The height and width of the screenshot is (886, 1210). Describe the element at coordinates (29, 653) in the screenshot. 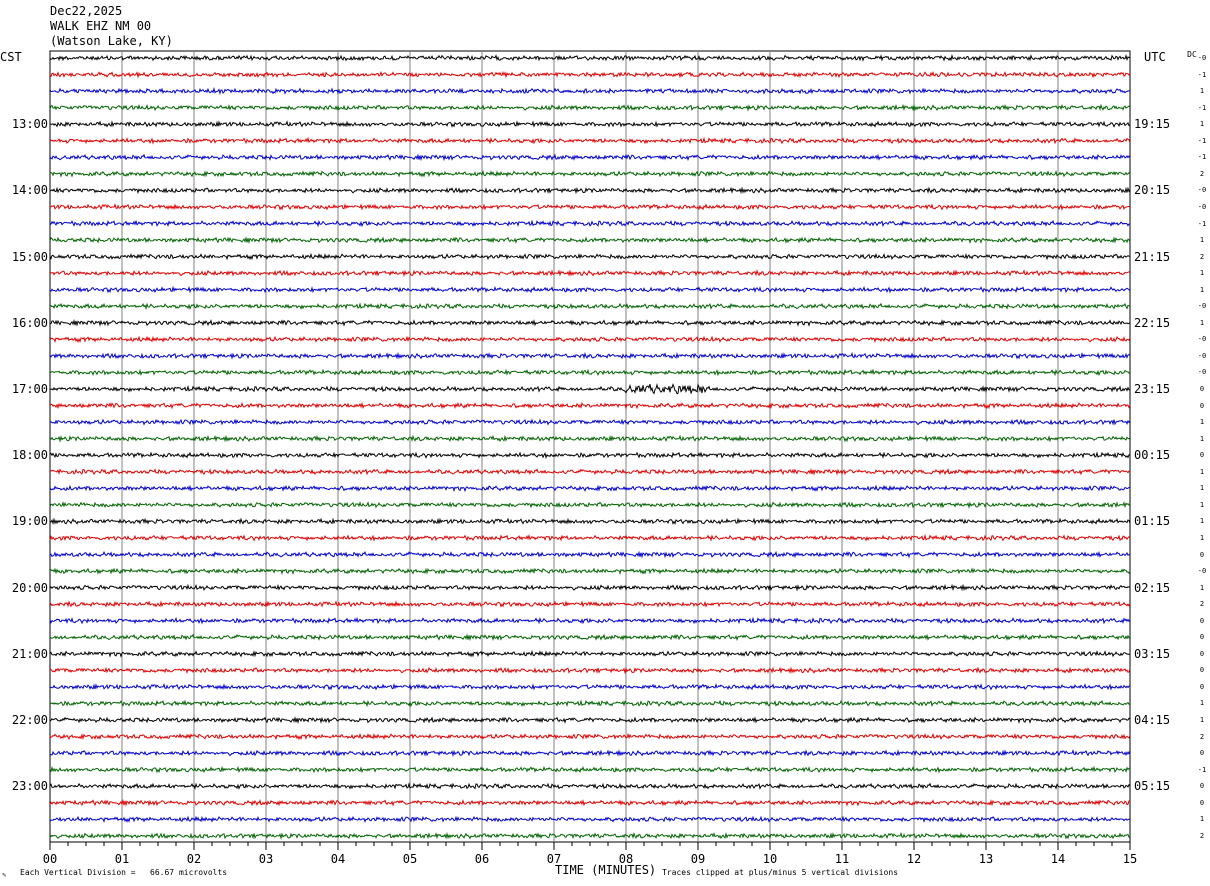

I see `left-time-label: 21:00` at that location.